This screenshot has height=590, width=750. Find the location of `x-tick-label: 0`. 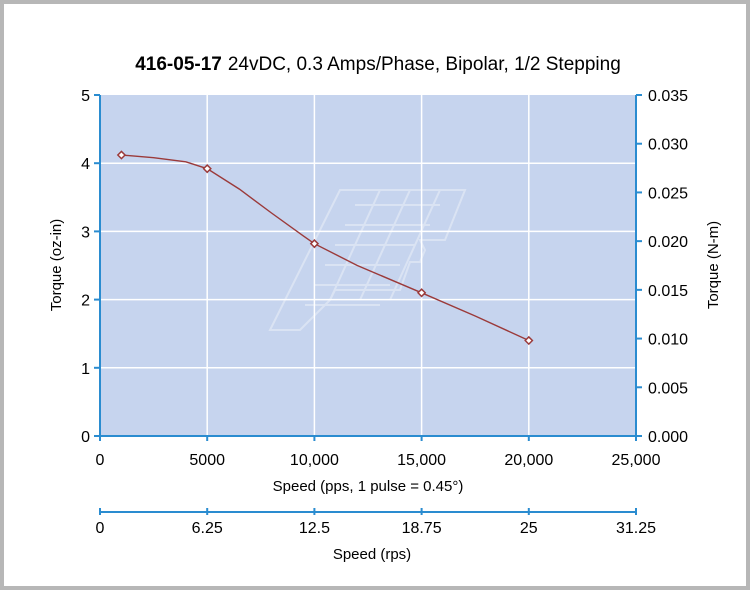

x-tick-label: 0 is located at coordinates (100, 460).